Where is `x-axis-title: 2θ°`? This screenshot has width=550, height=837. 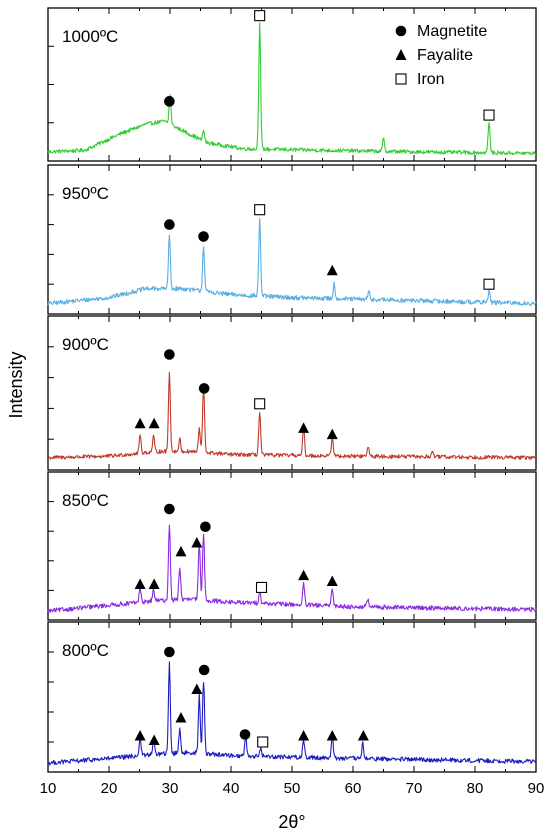
x-axis-title: 2θ° is located at coordinates (291, 822).